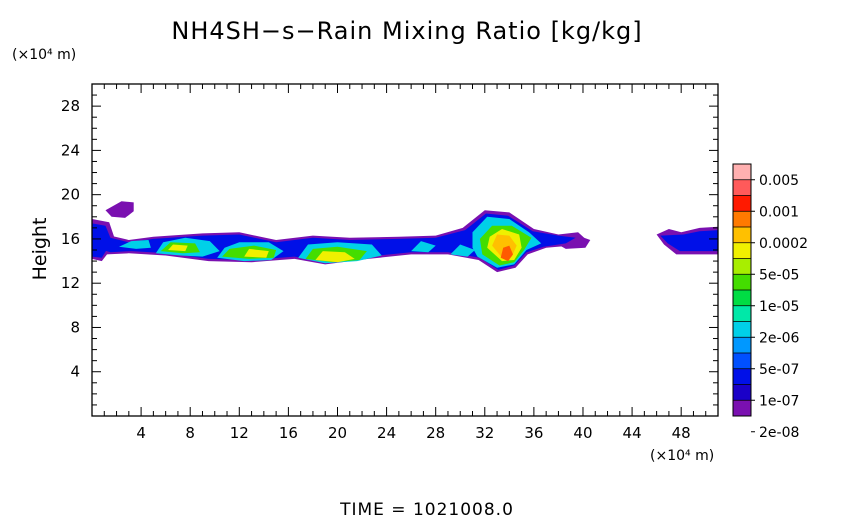 This screenshot has width=854, height=519. I want to click on colorbar-label: 0.0002, so click(783, 244).